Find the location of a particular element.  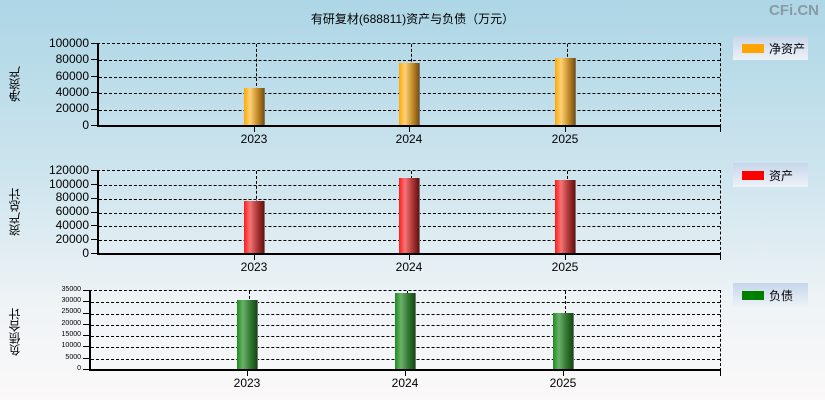

y-tick-label: 120000 is located at coordinates (68, 169).